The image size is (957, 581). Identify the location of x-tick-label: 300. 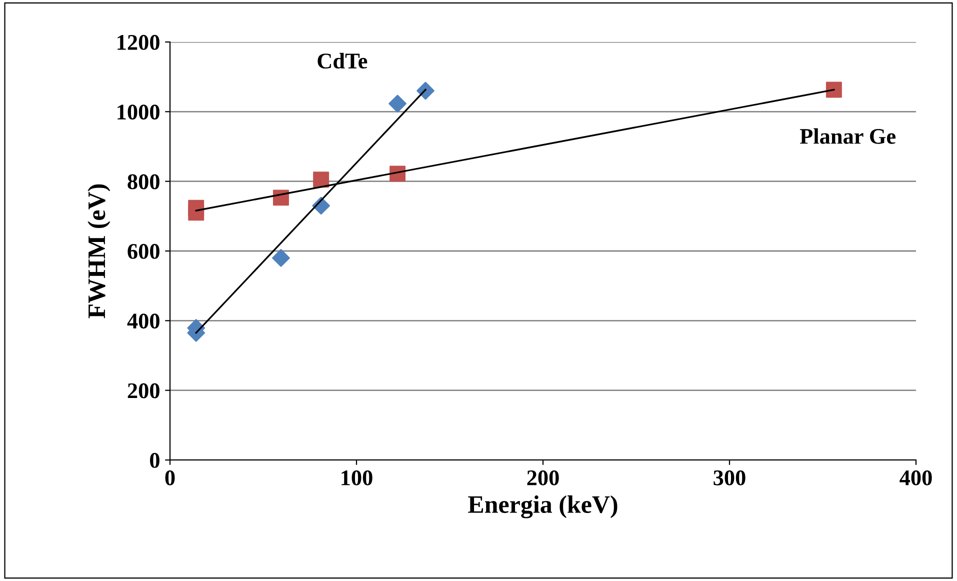
(730, 478).